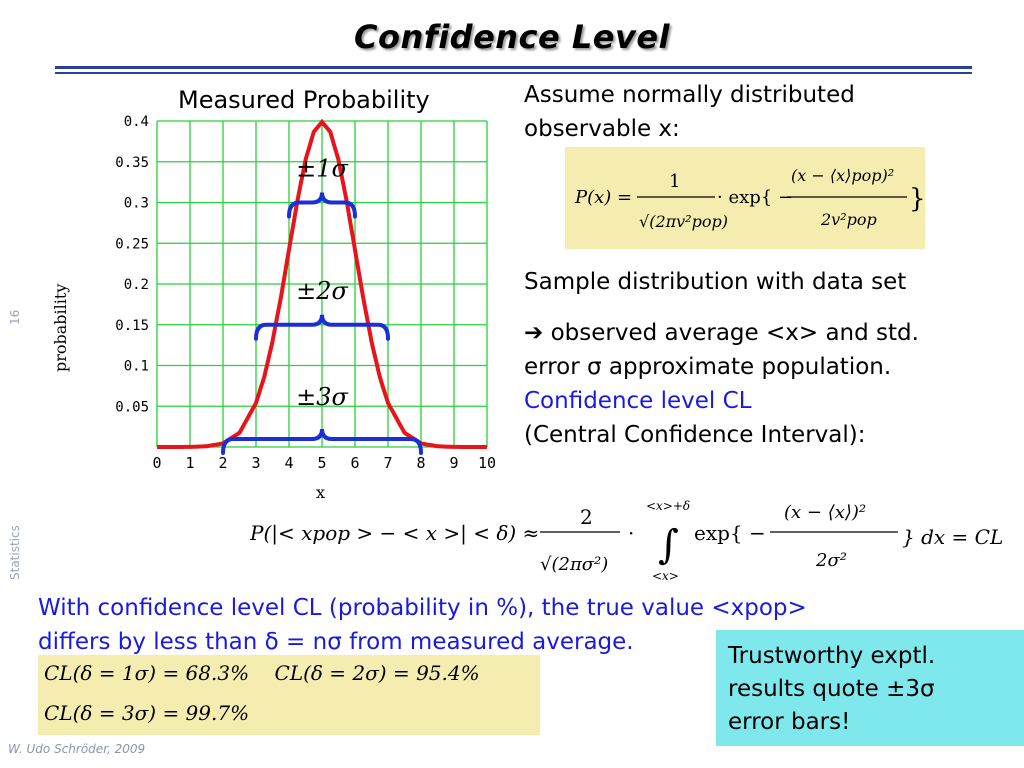  I want to click on sigma-label: ±1σ, so click(322, 169).